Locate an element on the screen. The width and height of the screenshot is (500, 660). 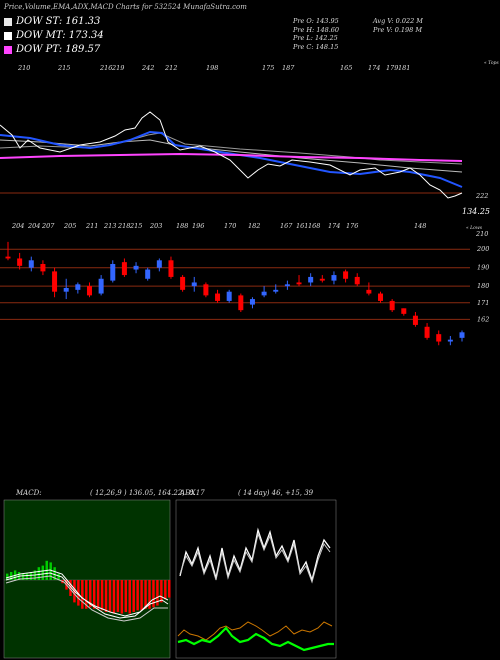
top-label: 198 is located at coordinates (212, 68).